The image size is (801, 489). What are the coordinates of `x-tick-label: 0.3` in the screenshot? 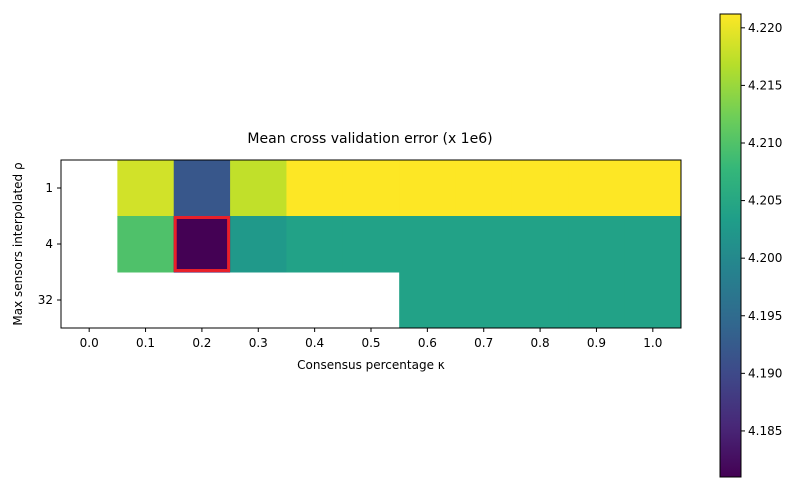 It's located at (258, 343).